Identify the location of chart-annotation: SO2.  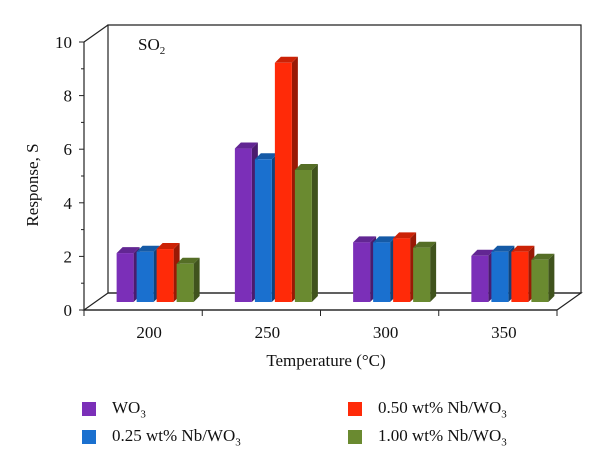
(151, 46).